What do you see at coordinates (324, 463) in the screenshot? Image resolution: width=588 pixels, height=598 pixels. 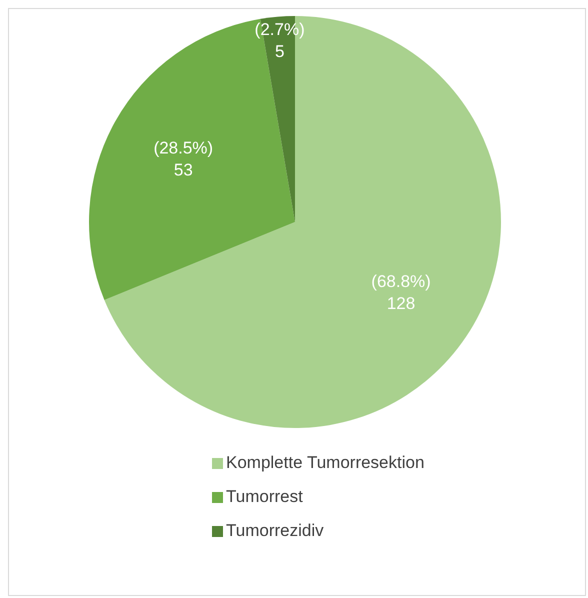 I see `legend-label: Komplette Tumorresektion` at bounding box center [324, 463].